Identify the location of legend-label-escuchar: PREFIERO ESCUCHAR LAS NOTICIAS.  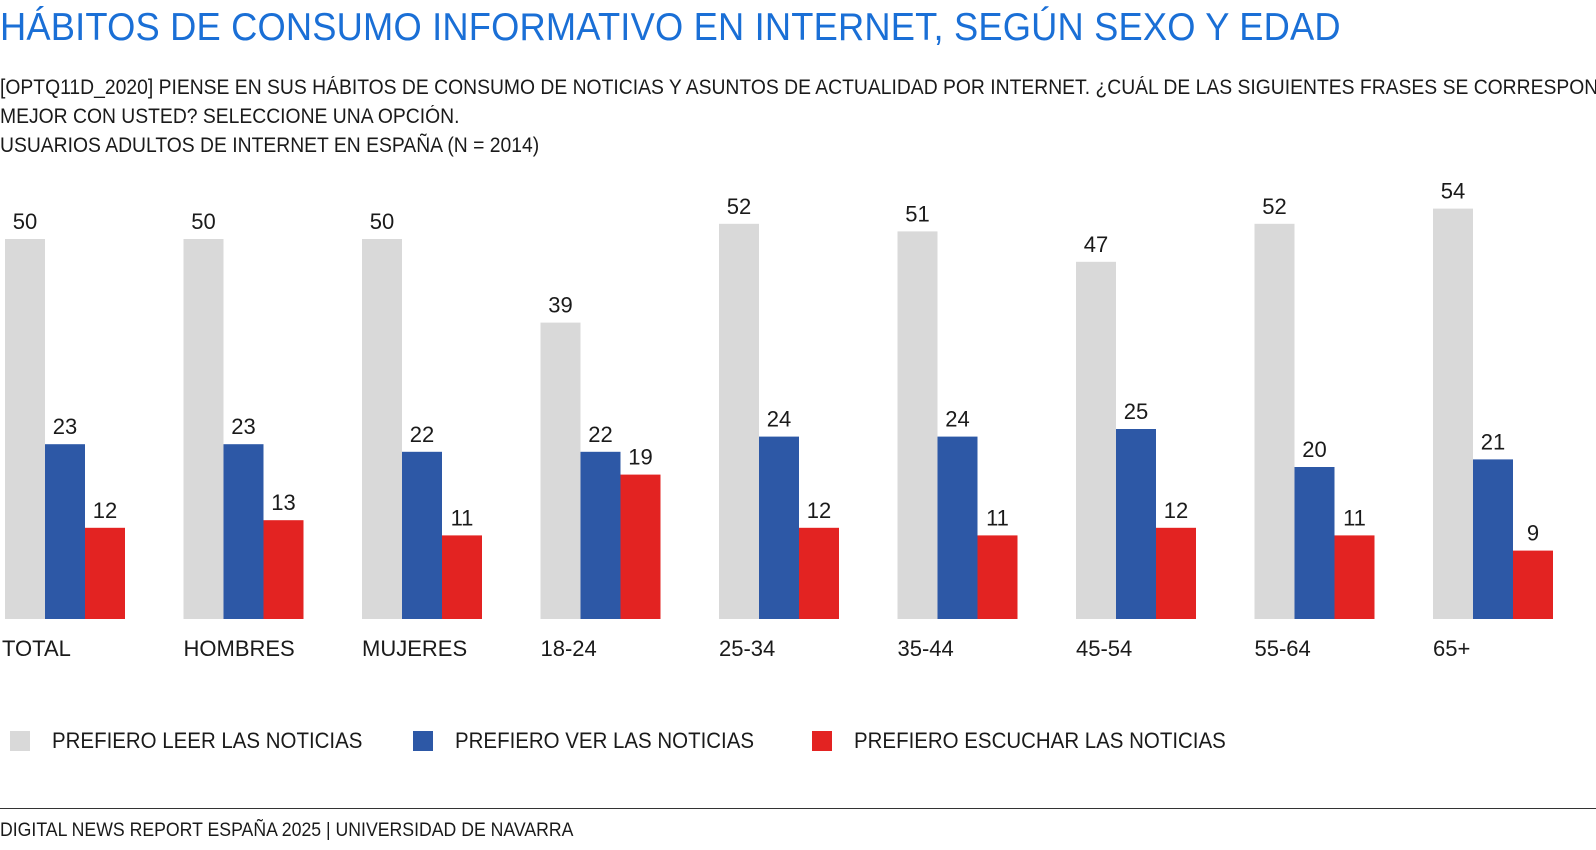
(1040, 740).